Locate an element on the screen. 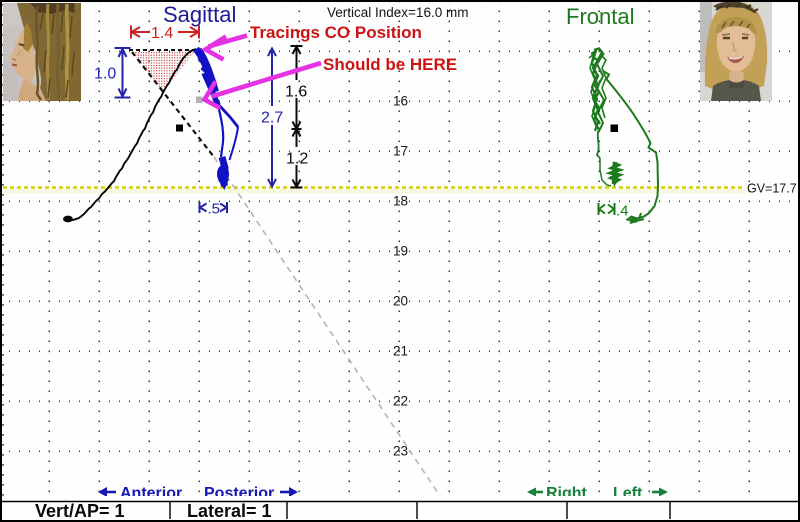  svg-text: 21 is located at coordinates (400, 351).